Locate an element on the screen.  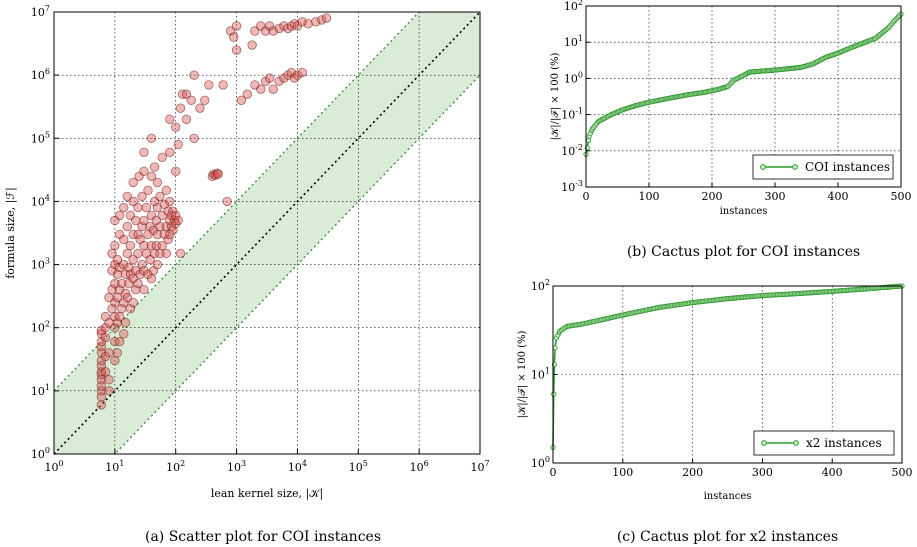
x-tick-label: 10⁶ is located at coordinates (419, 466).